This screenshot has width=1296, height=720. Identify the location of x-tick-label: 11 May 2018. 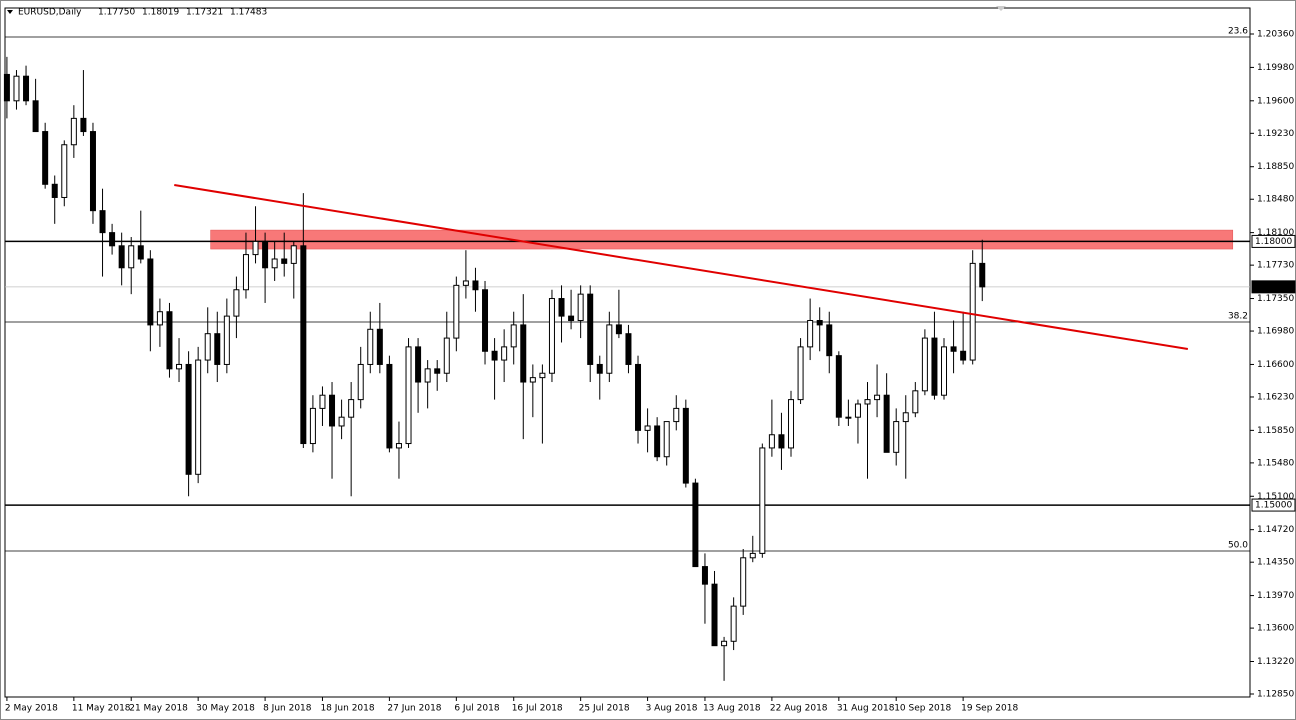
(101, 709).